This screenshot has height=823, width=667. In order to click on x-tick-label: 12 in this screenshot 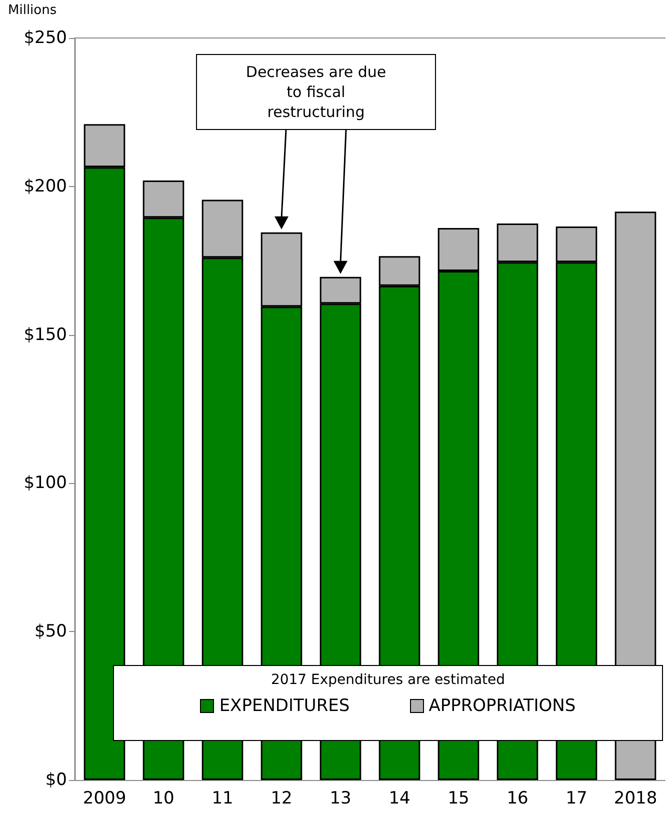, I will do `click(281, 798)`.